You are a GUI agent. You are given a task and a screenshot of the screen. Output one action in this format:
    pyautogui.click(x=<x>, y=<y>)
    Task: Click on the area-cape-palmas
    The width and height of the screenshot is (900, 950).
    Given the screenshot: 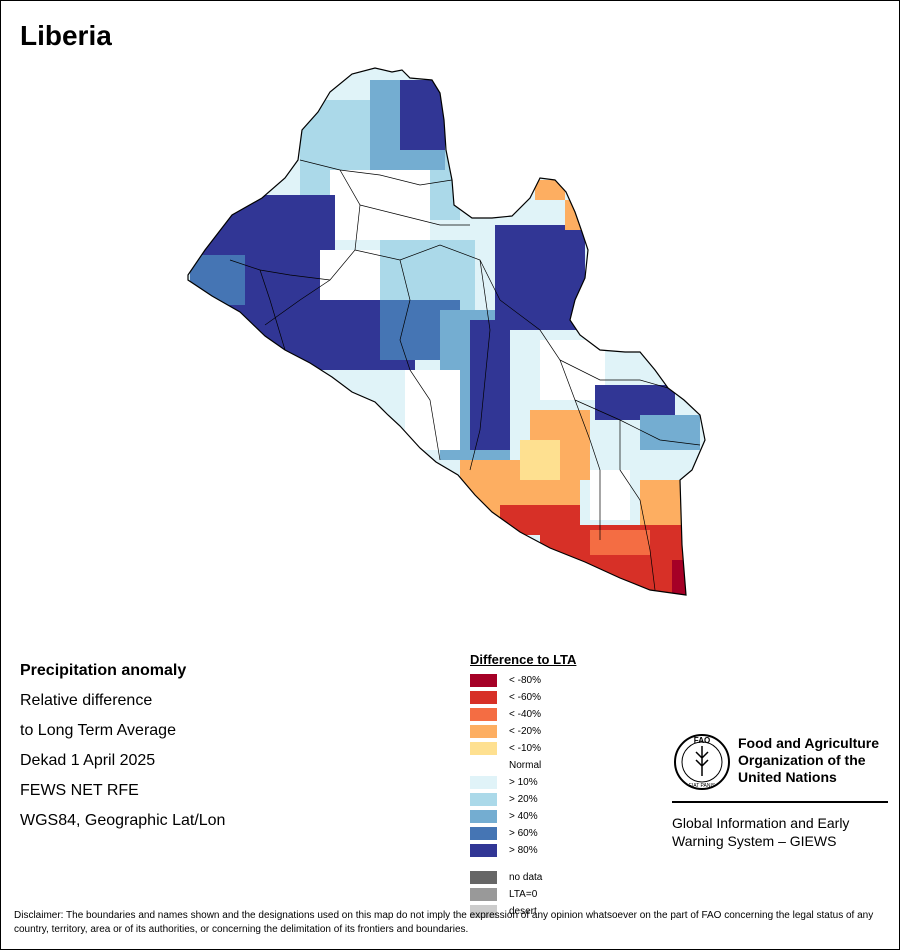 What is the action you would take?
    pyautogui.click(x=679, y=577)
    